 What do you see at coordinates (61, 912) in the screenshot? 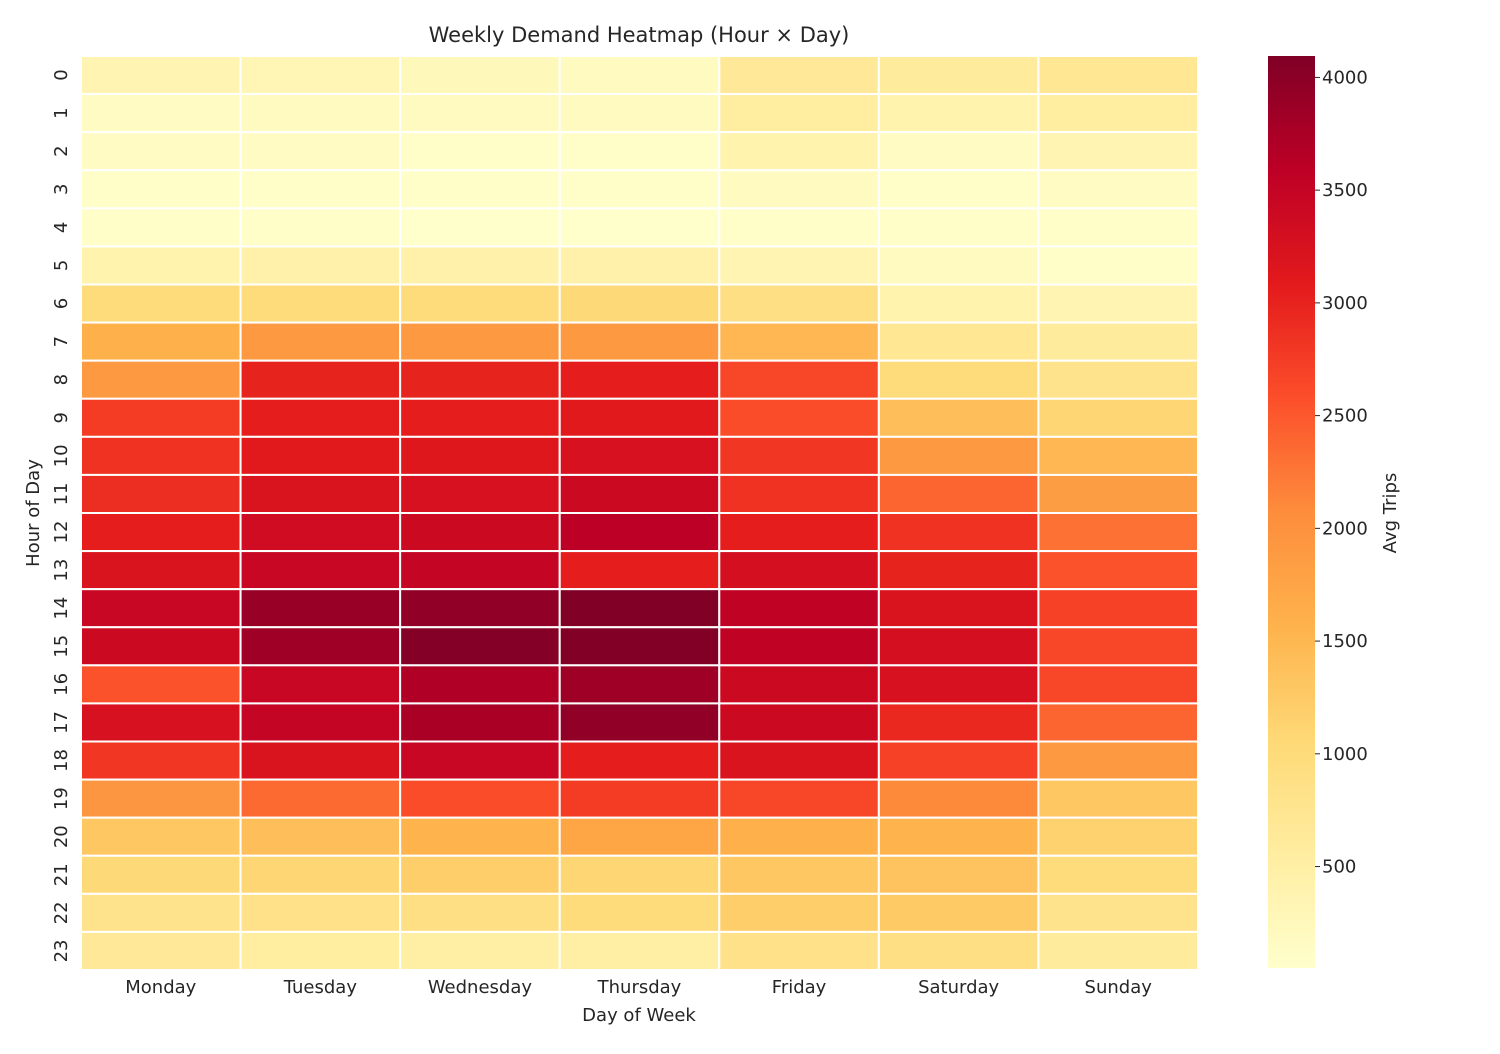
I see `y-tick-label: 22` at bounding box center [61, 912].